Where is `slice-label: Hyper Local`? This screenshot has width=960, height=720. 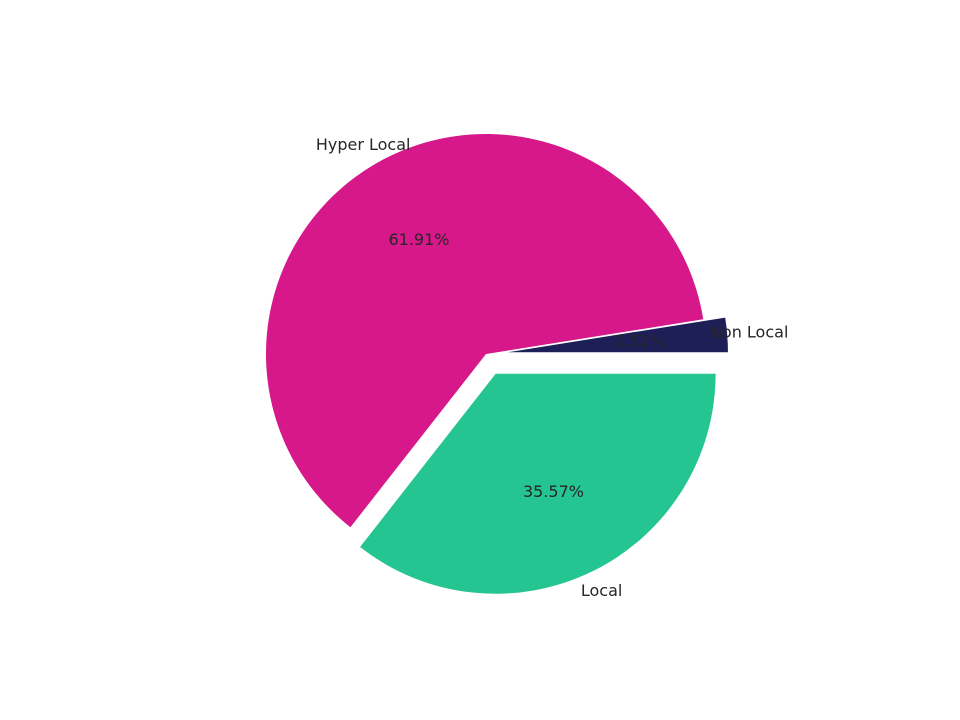
slice-label: Hyper Local is located at coordinates (363, 144).